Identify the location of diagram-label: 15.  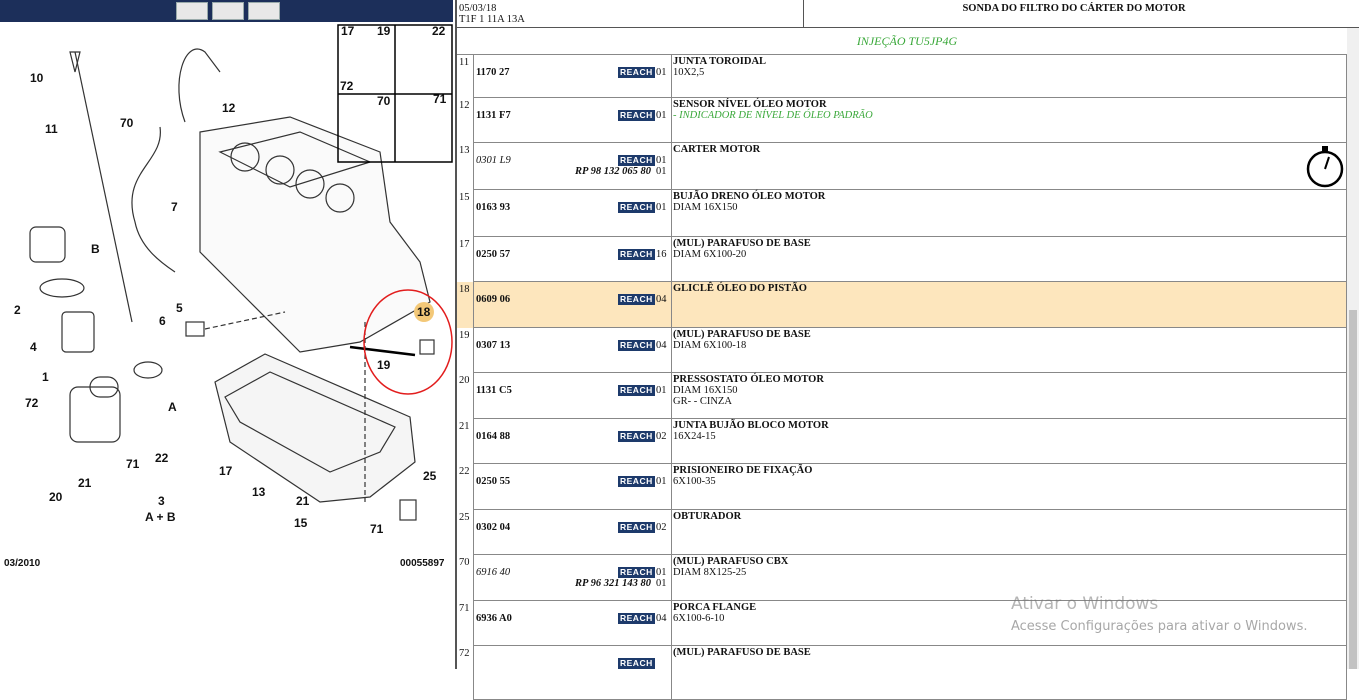
(301, 523).